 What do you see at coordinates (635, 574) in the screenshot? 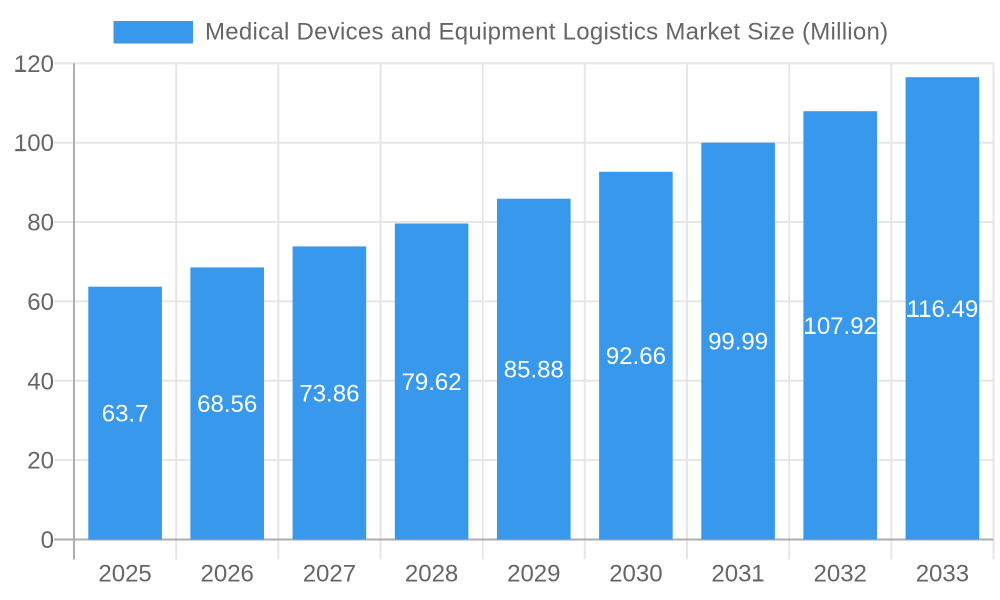
I see `svg-text: 2030` at bounding box center [635, 574].